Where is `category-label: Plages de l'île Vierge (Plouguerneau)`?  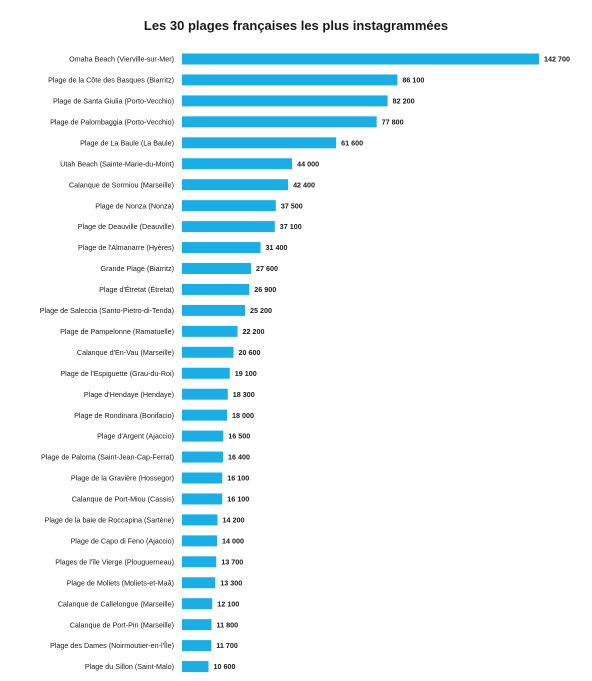
category-label: Plages de l'île Vierge (Plouguerneau) is located at coordinates (114, 561).